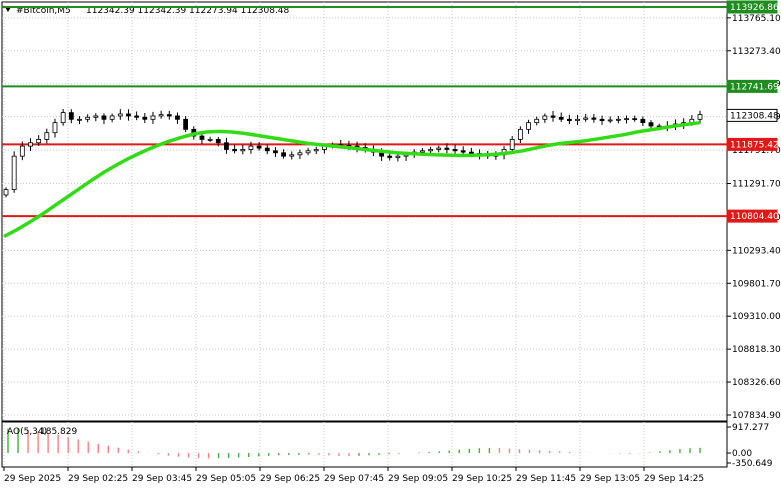 This screenshot has width=781, height=489. Describe the element at coordinates (98, 479) in the screenshot. I see `x-tick-label: 29 Sep 02:25` at that location.